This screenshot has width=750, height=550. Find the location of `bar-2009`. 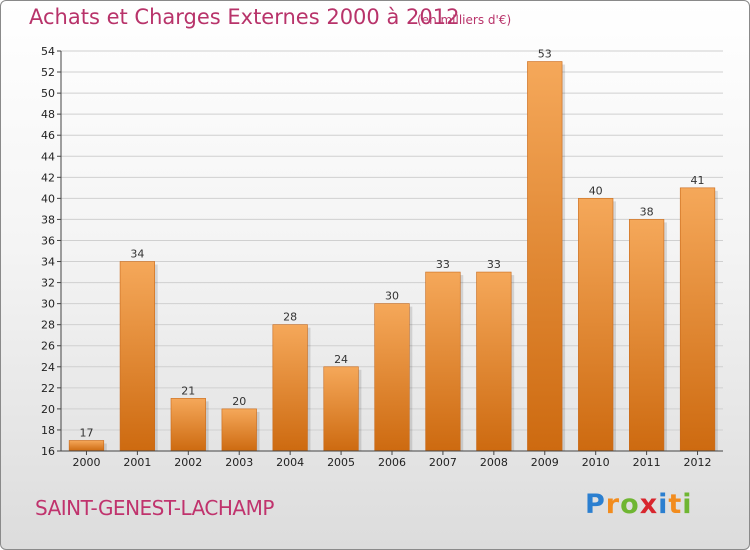

bar-2009 is located at coordinates (545, 256).